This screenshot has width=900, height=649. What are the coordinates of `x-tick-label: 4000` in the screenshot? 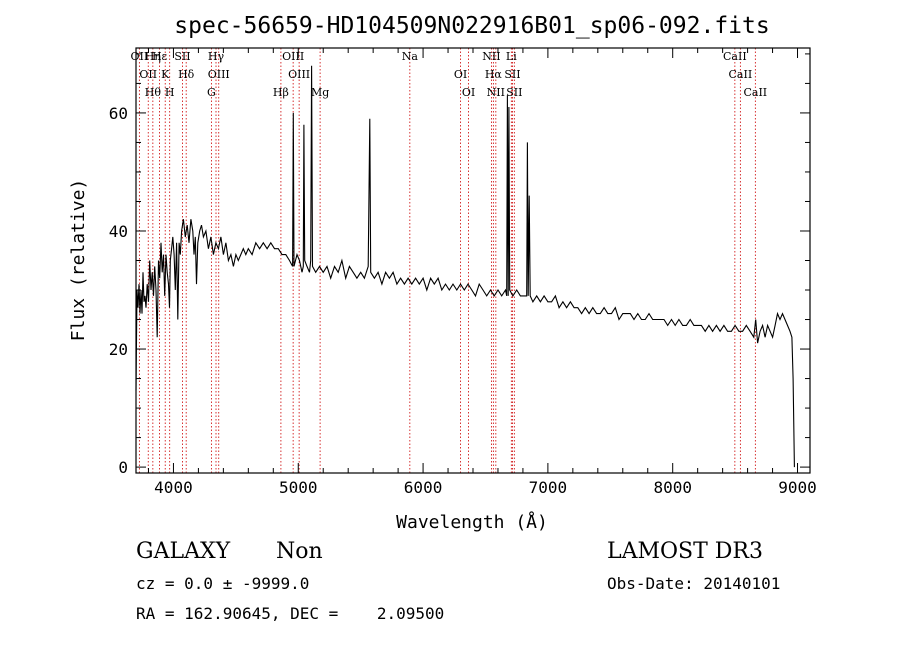 It's located at (173, 487).